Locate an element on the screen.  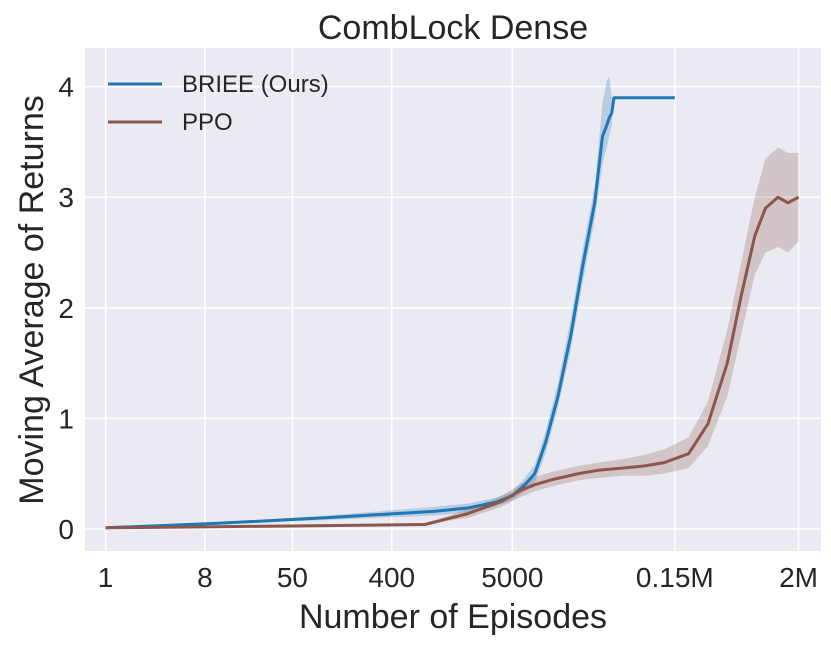
x-tick-label: 50 is located at coordinates (292, 577).